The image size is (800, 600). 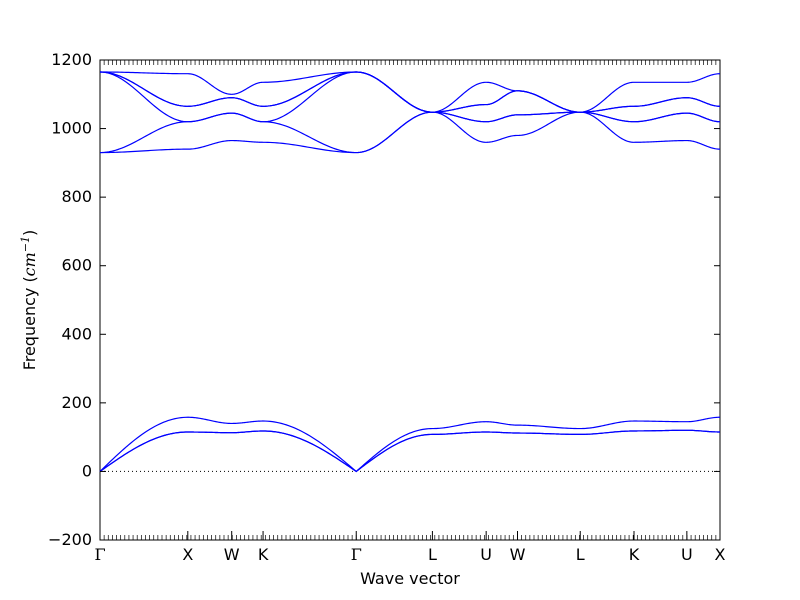 I want to click on y-tick-label: 200, so click(x=76, y=402).